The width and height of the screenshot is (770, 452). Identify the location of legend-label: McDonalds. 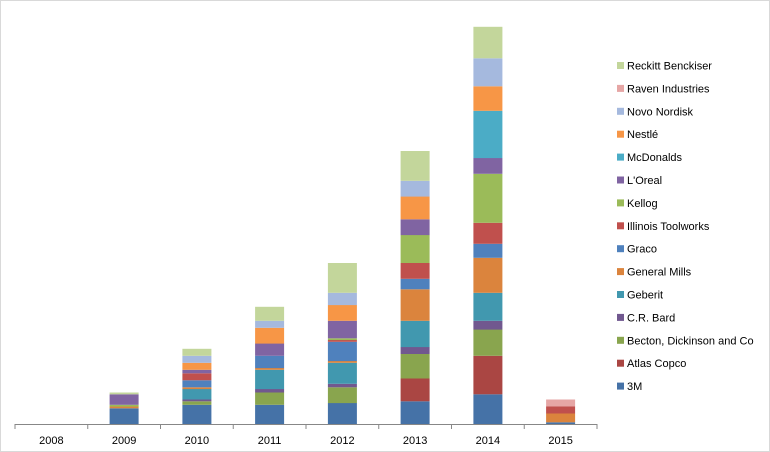
(655, 158).